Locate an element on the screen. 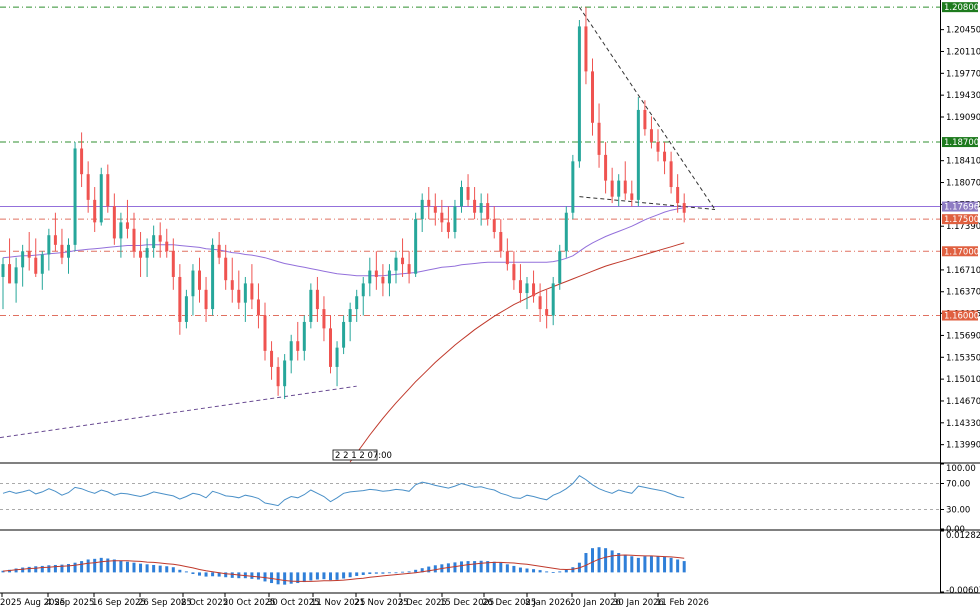 This screenshot has width=980, height=608. triangle-base-trendline is located at coordinates (647, 203).